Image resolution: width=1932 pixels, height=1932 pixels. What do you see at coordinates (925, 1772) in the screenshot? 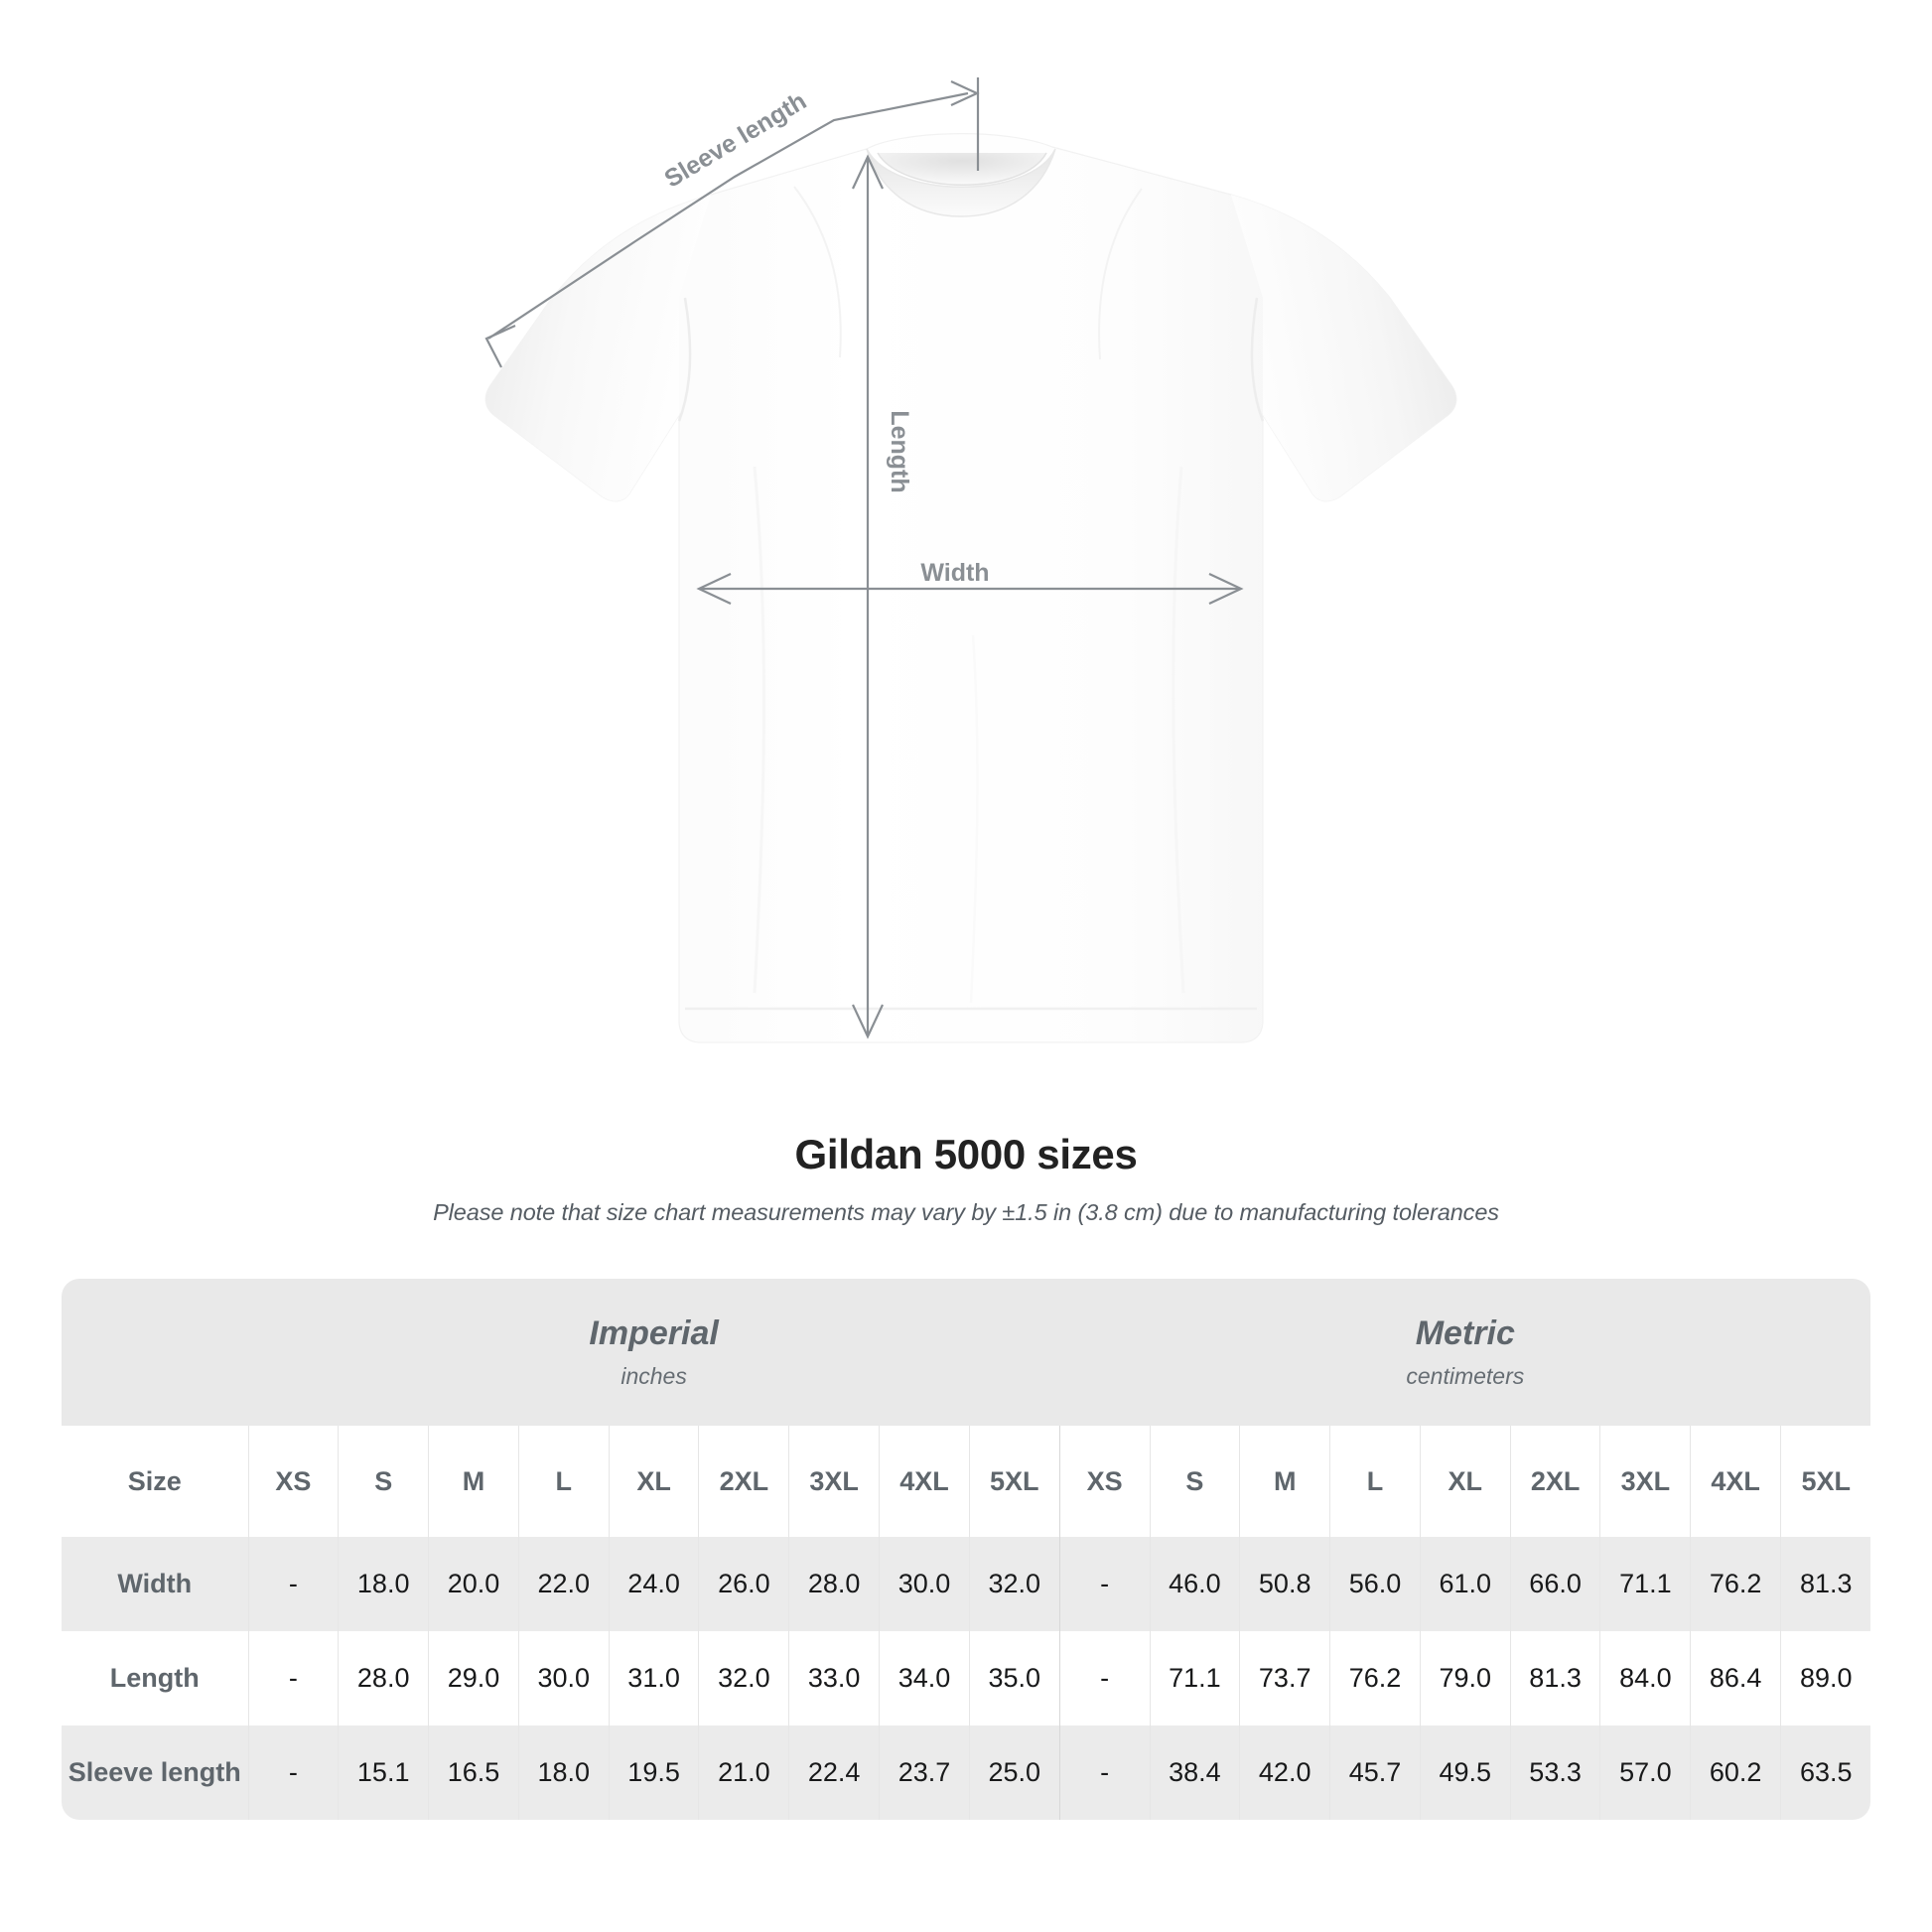
I see `cell-sleeve-imperial-4xl: 23.7` at bounding box center [925, 1772].